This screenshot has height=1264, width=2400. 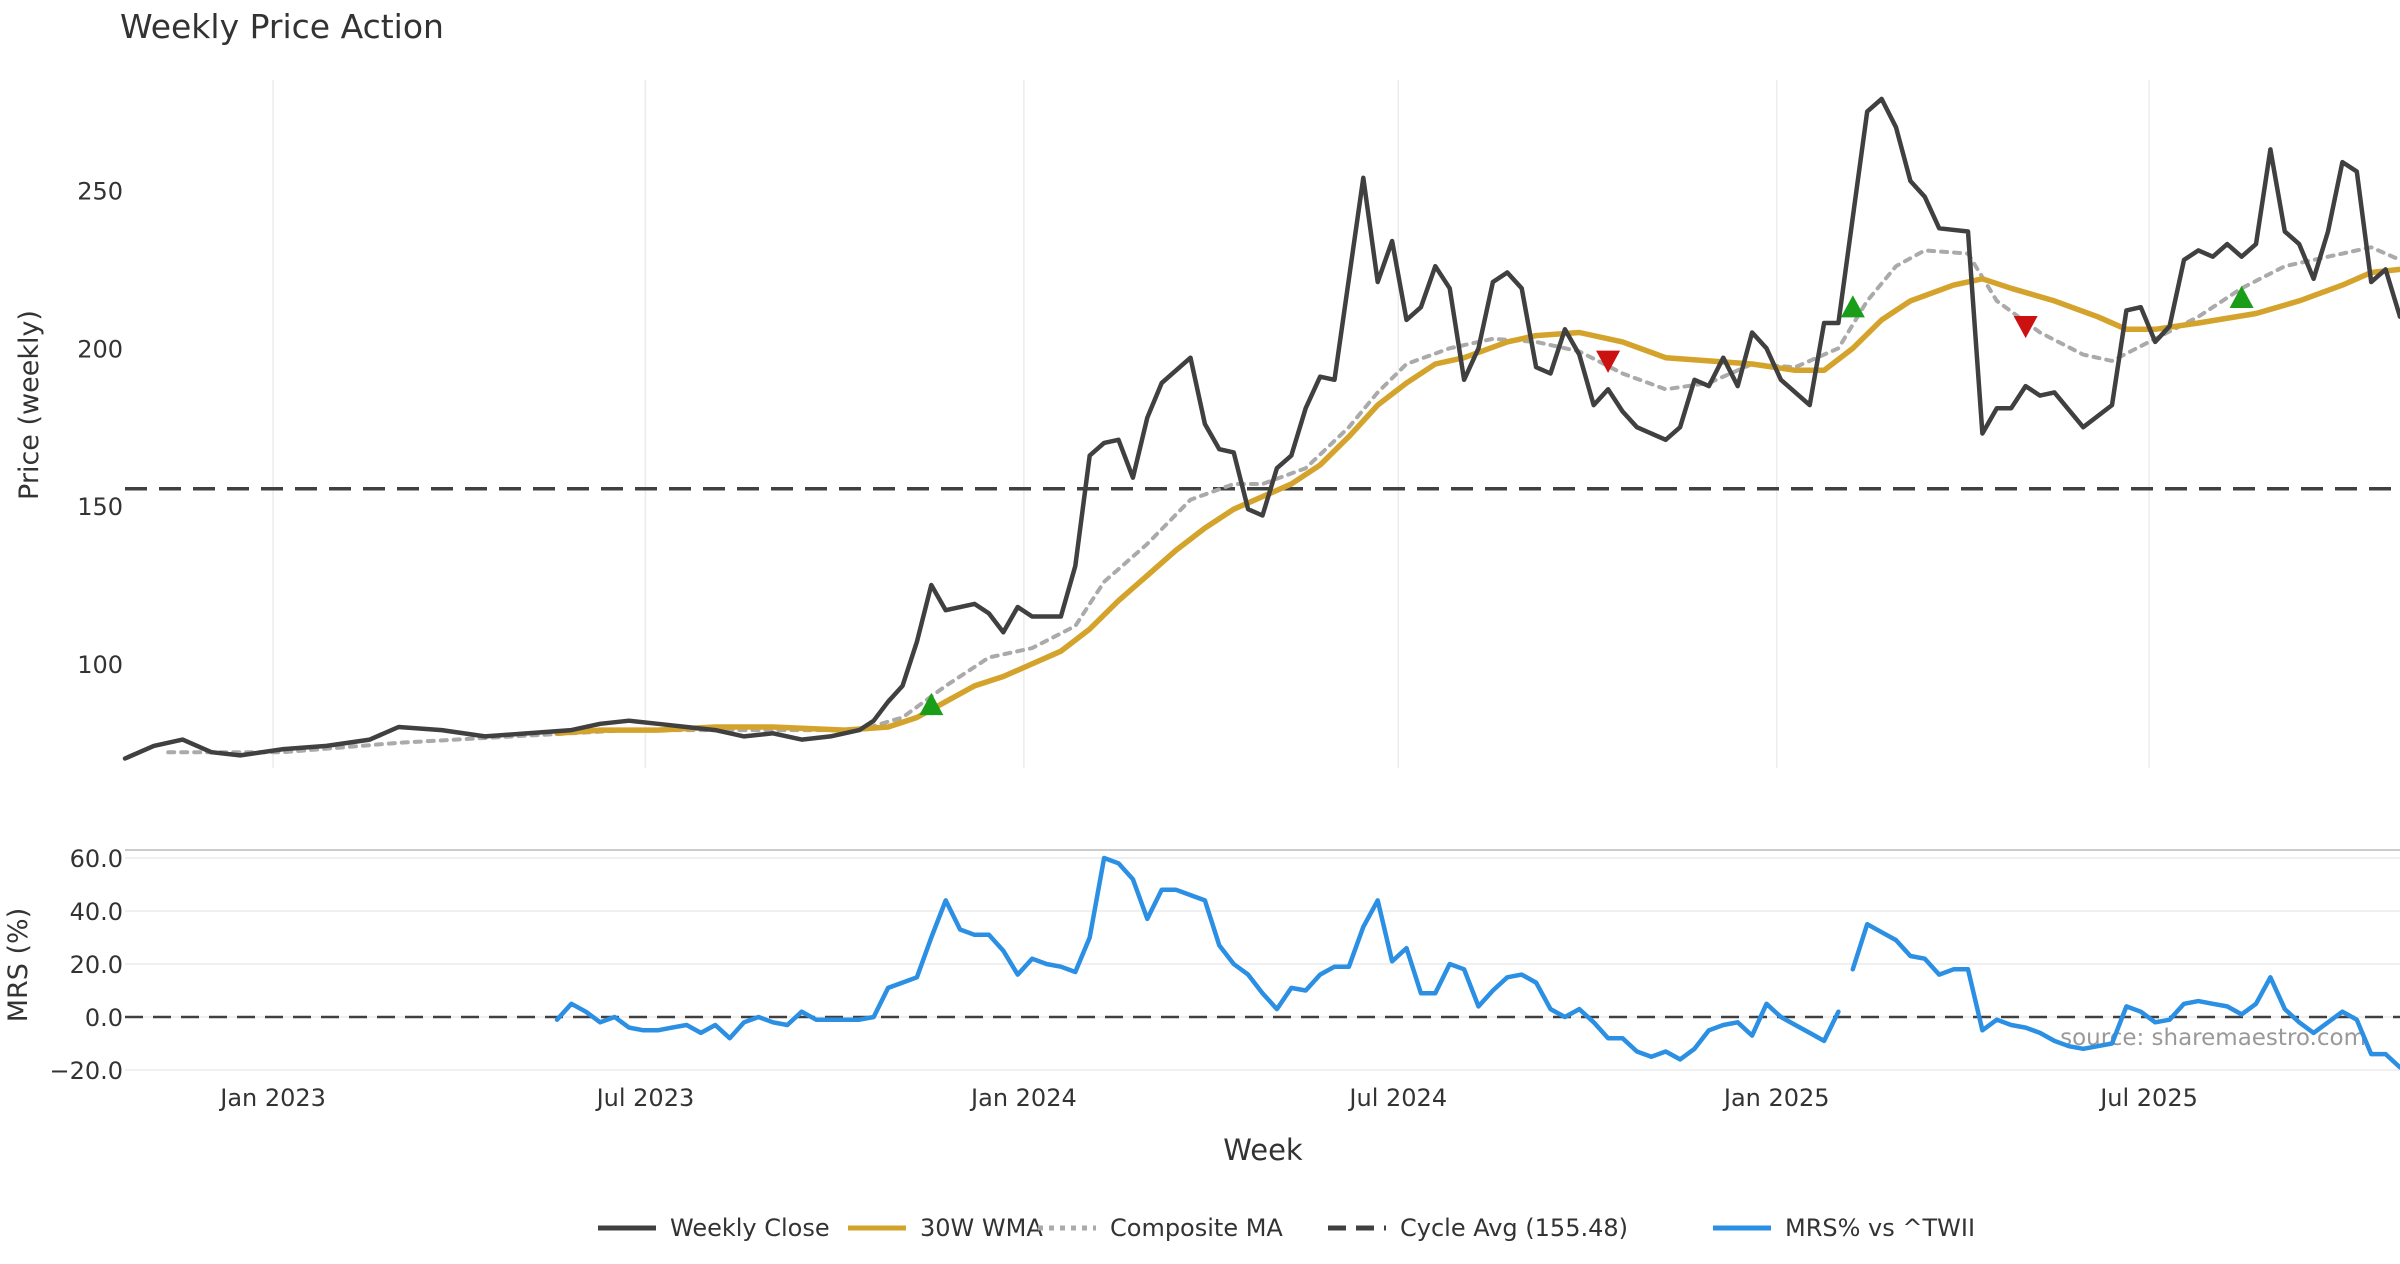 I want to click on x-tick-label: Jul 2023, so click(x=645, y=1098).